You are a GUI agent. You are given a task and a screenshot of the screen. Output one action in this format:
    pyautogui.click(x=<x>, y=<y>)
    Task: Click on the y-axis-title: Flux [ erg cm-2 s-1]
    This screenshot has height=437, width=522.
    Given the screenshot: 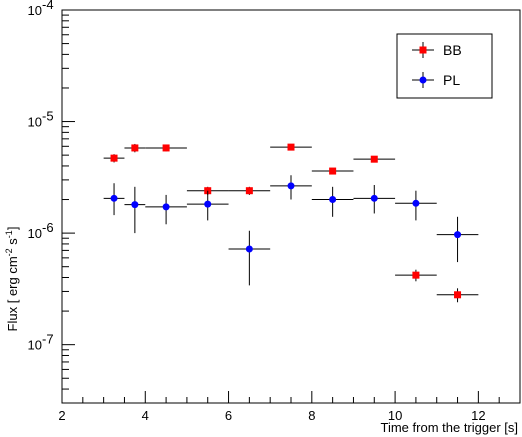 What is the action you would take?
    pyautogui.click(x=12, y=279)
    